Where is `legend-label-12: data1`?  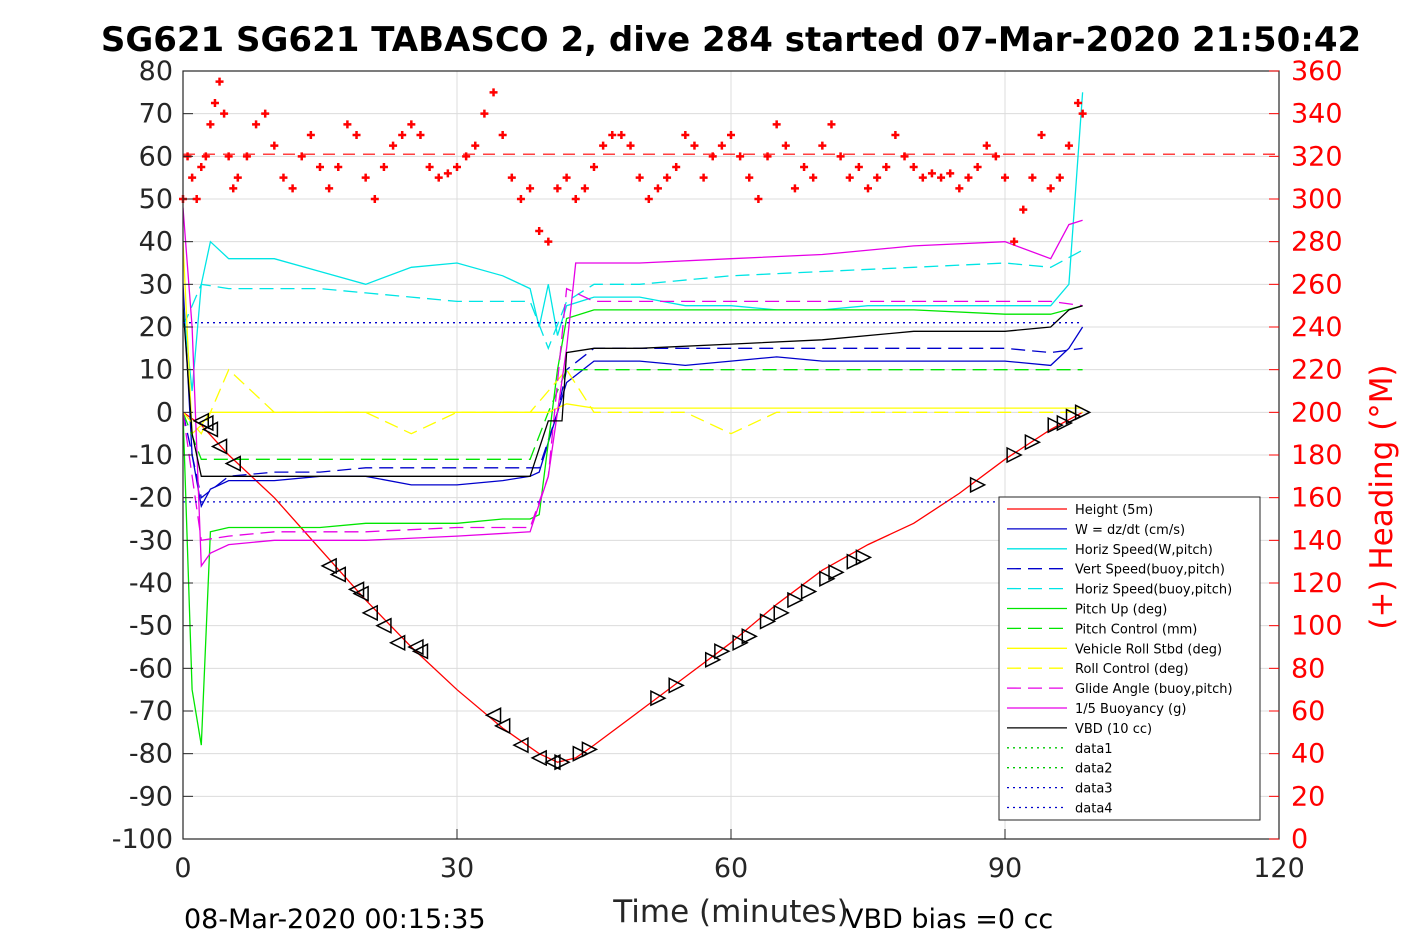 legend-label-12: data1 is located at coordinates (1094, 749).